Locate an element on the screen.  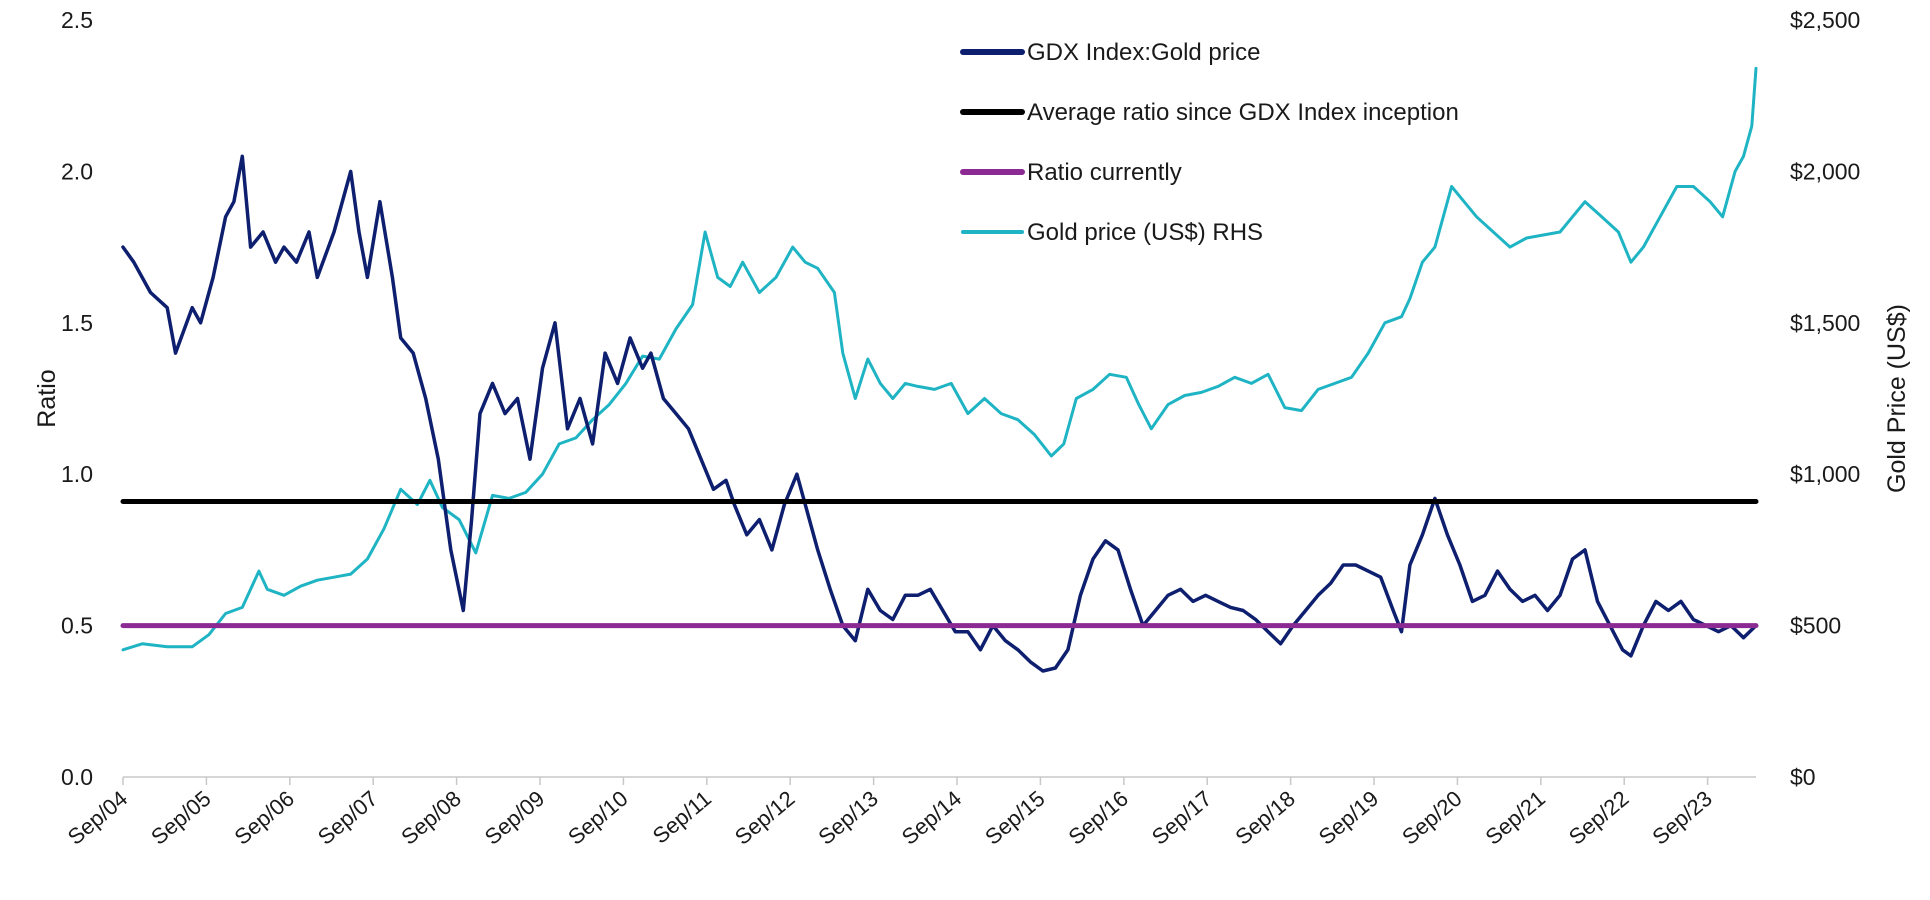
x-tick-label: Sep/17 is located at coordinates (1181, 818).